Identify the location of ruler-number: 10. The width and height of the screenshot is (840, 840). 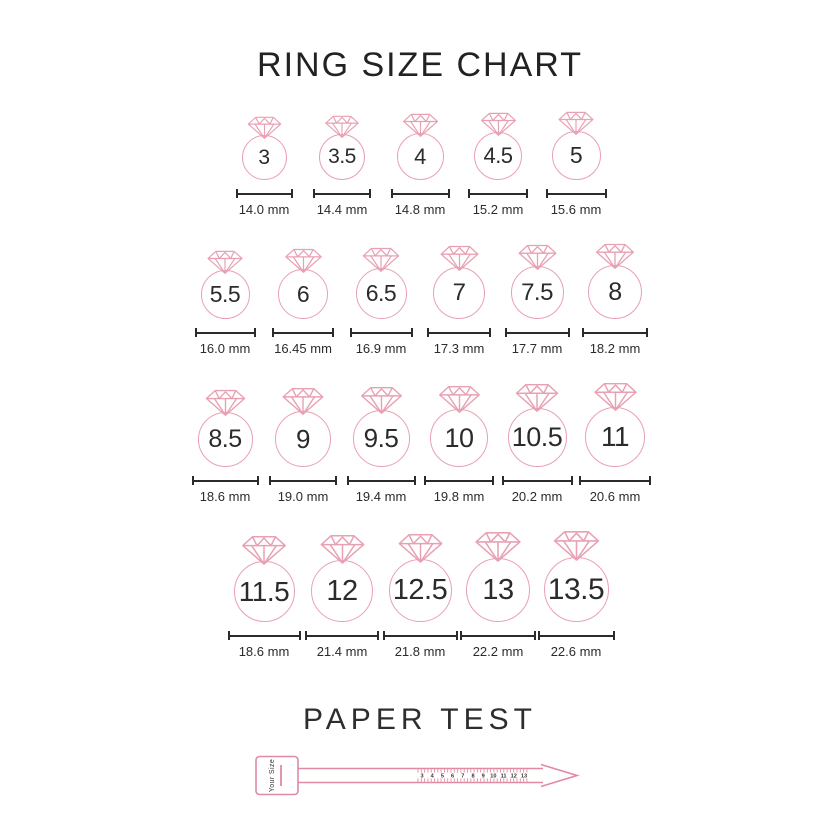
(493, 777).